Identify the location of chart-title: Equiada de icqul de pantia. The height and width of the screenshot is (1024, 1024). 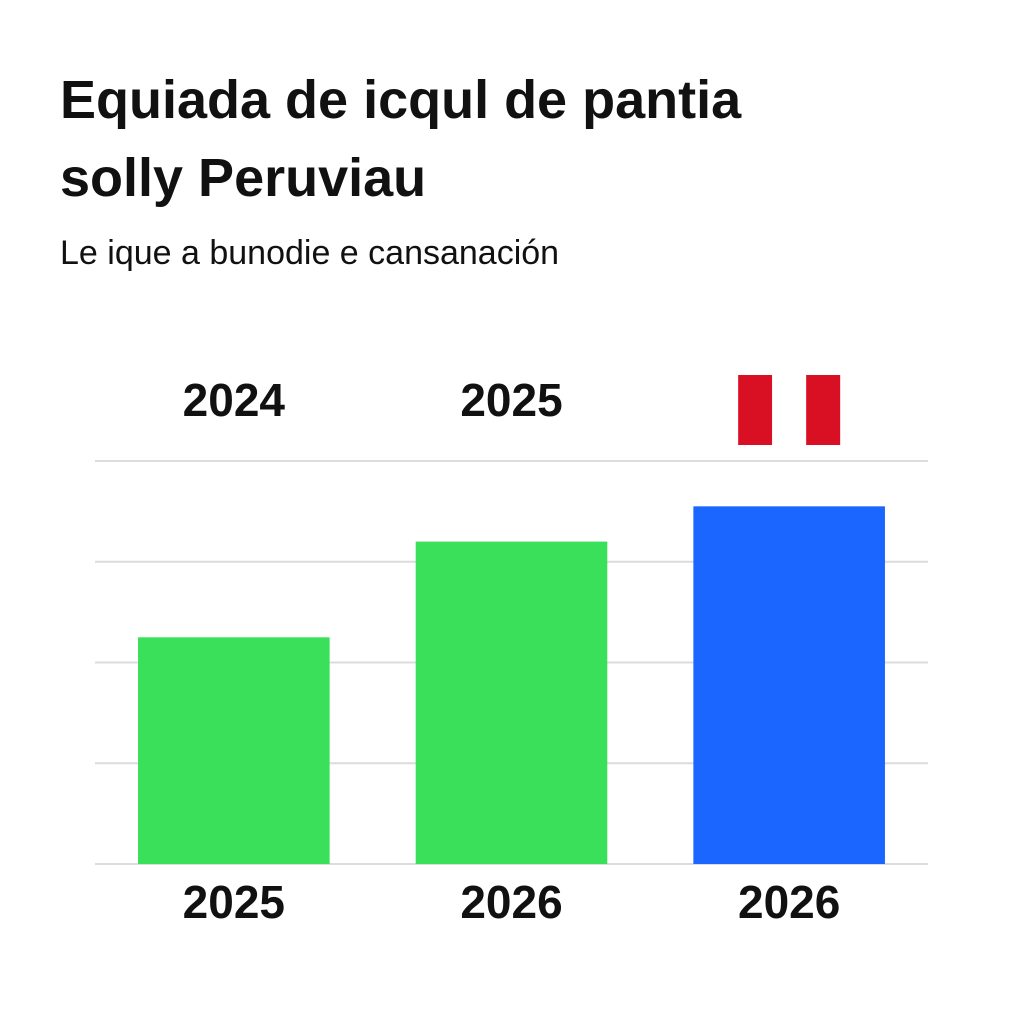
(401, 100).